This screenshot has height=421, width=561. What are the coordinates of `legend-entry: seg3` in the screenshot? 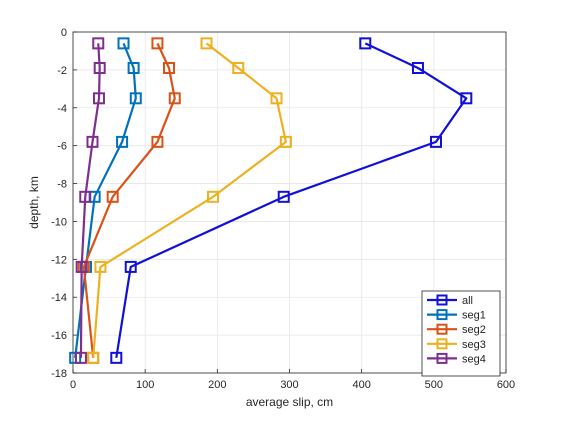 It's located at (456, 344).